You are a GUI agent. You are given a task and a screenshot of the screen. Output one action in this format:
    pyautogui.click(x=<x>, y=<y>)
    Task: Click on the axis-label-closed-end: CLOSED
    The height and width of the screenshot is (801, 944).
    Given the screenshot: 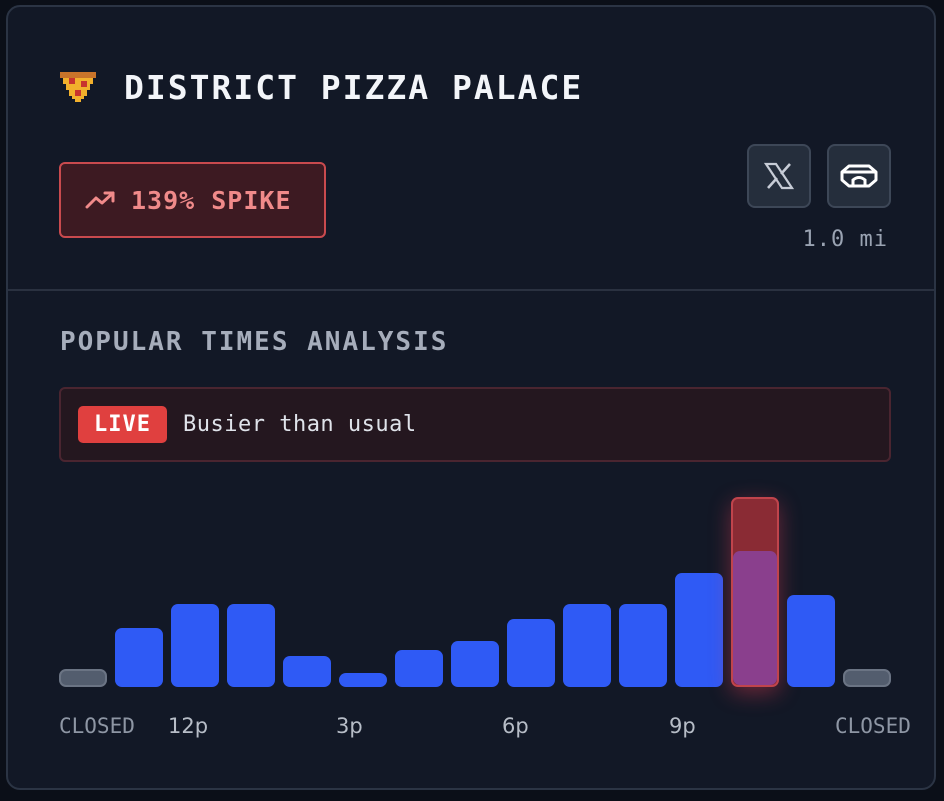 What is the action you would take?
    pyautogui.click(x=873, y=726)
    